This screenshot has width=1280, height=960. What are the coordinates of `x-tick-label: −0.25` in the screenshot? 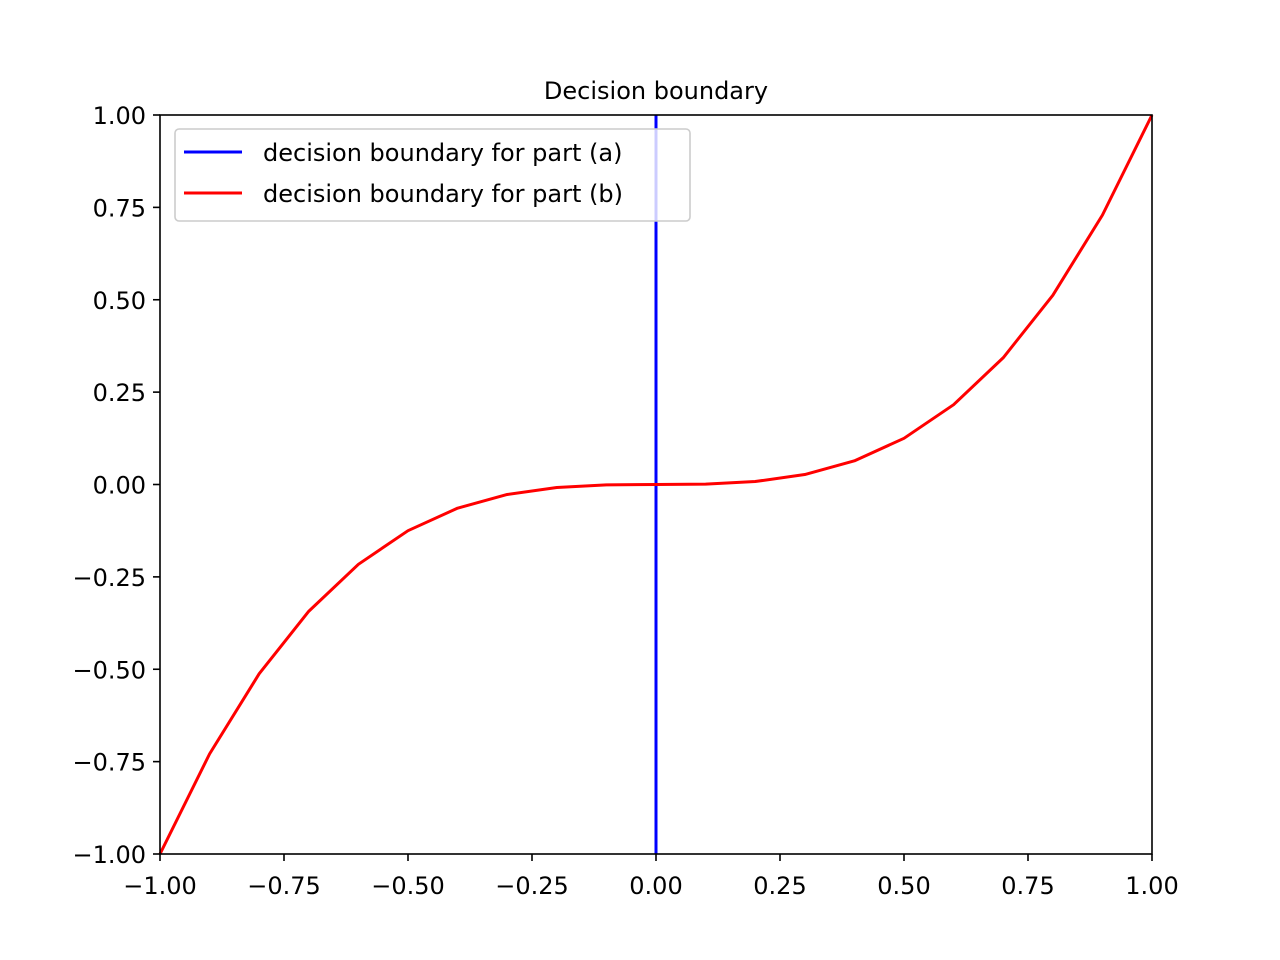 It's located at (532, 886).